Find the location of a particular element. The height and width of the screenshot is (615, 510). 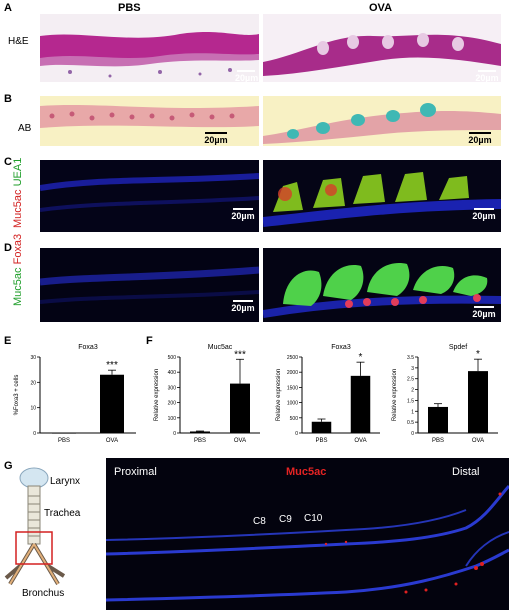

c9-label: C9 is located at coordinates (285, 519).